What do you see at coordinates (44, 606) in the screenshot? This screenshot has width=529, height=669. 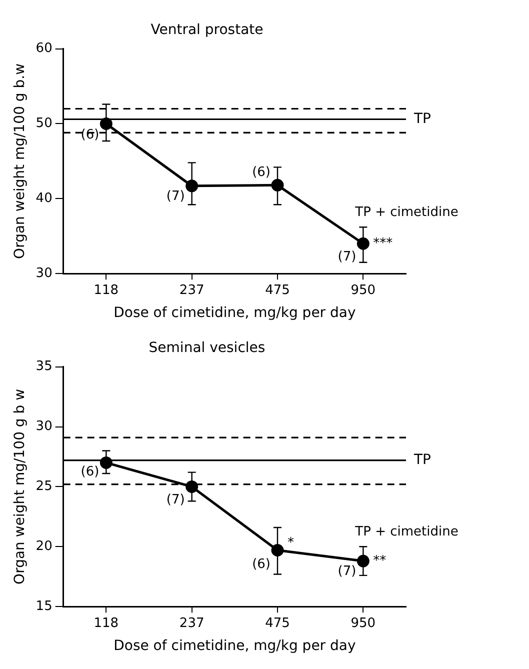 I see `y-tick-label: 15` at bounding box center [44, 606].